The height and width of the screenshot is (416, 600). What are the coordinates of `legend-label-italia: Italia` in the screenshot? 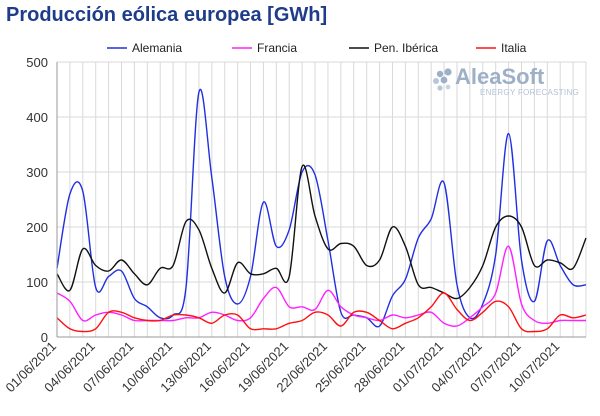 It's located at (514, 48).